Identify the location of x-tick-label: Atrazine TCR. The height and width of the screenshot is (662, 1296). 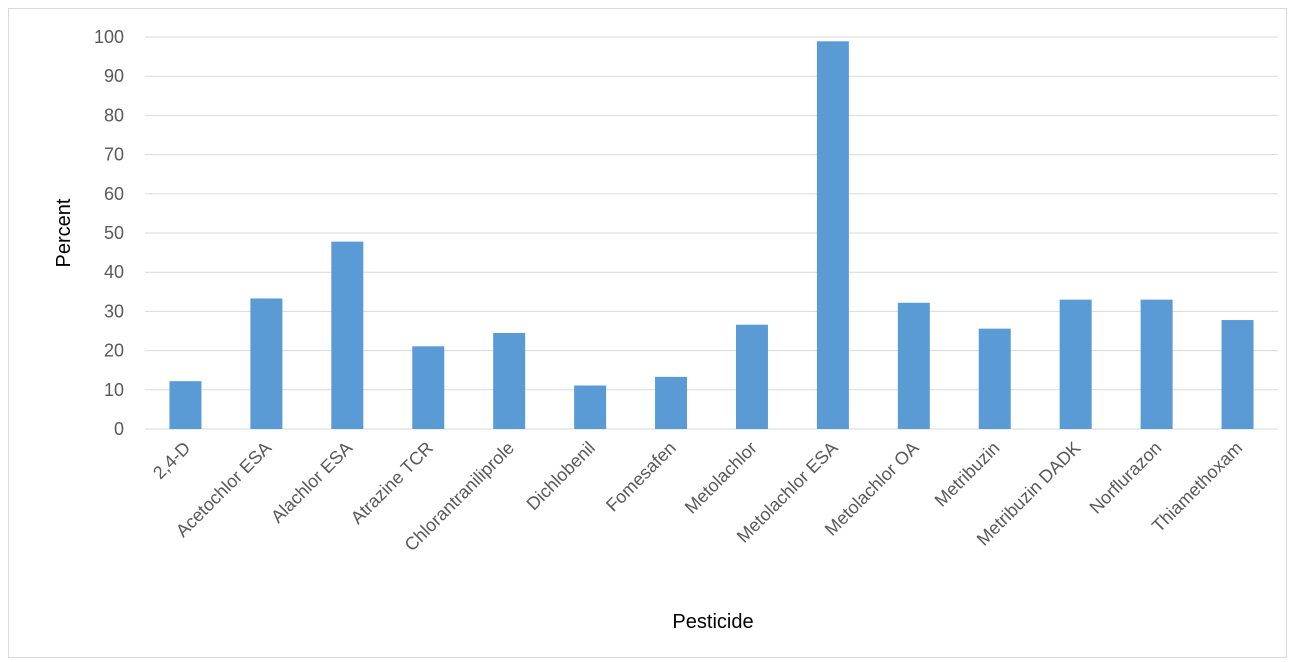
(392, 483).